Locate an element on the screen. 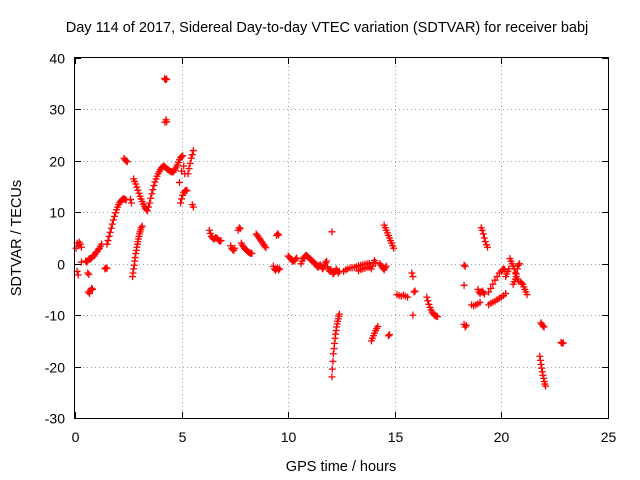 This screenshot has height=480, width=640. x-tick-label: 15 is located at coordinates (396, 437).